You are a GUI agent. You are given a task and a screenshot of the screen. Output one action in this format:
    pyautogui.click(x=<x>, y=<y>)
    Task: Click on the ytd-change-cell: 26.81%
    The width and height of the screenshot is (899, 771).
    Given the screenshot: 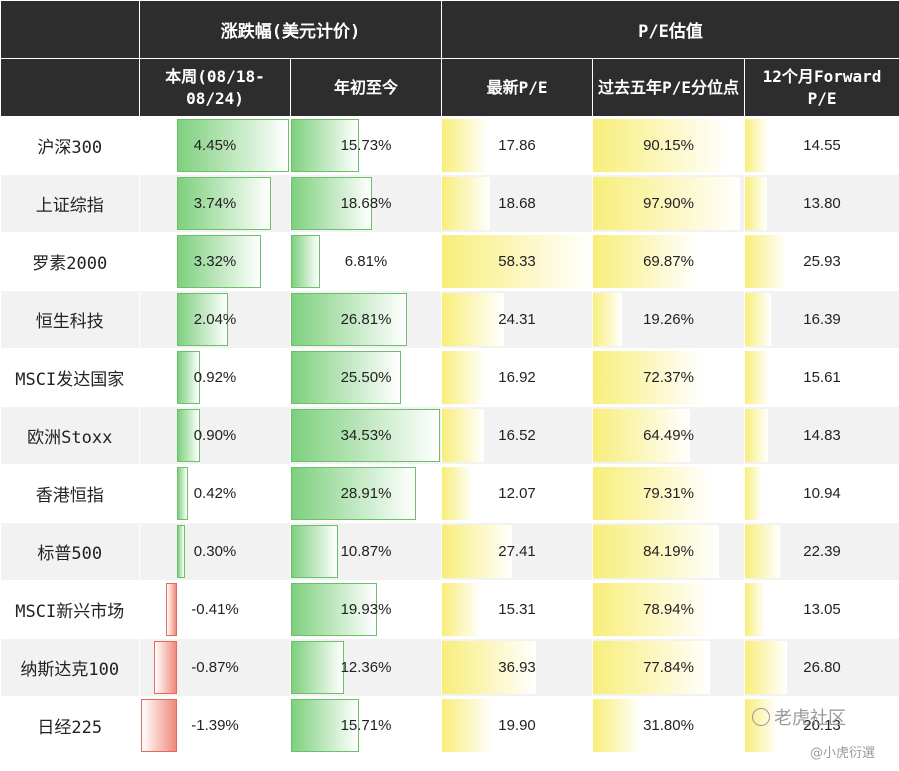 What is the action you would take?
    pyautogui.click(x=366, y=319)
    